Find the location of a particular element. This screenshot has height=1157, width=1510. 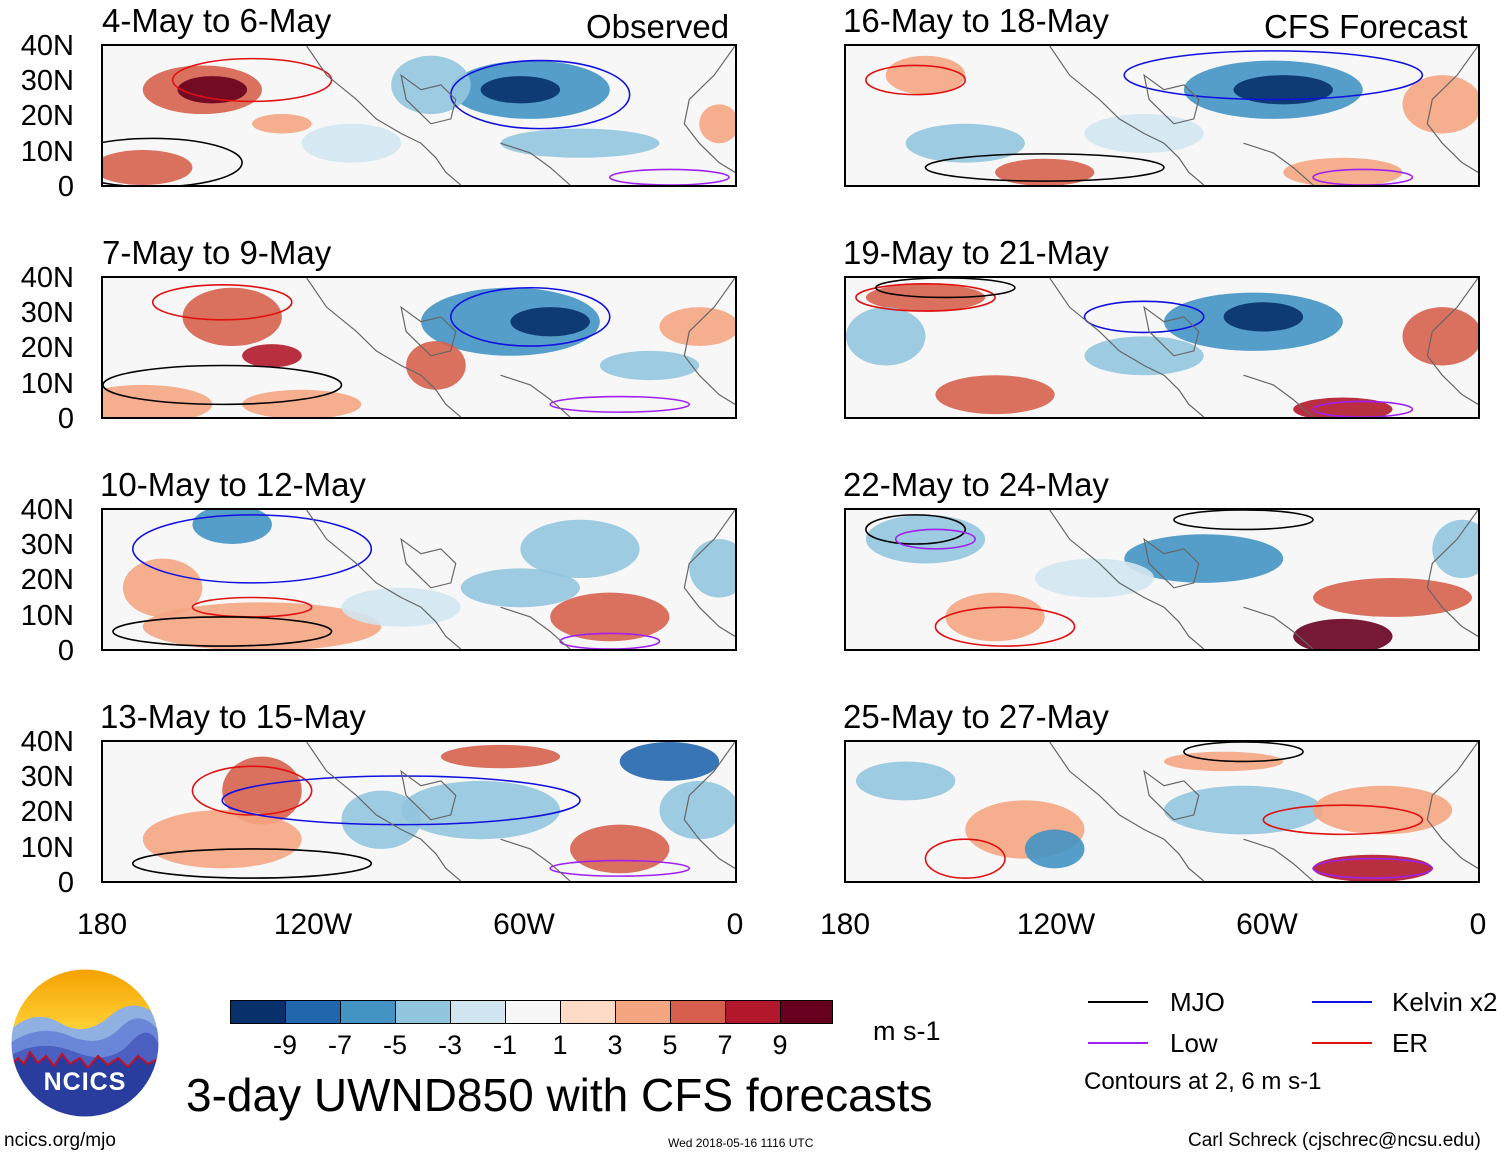

footer-credit: Carl Schreck (cjschrec@ncsu.edu) is located at coordinates (1334, 1140).